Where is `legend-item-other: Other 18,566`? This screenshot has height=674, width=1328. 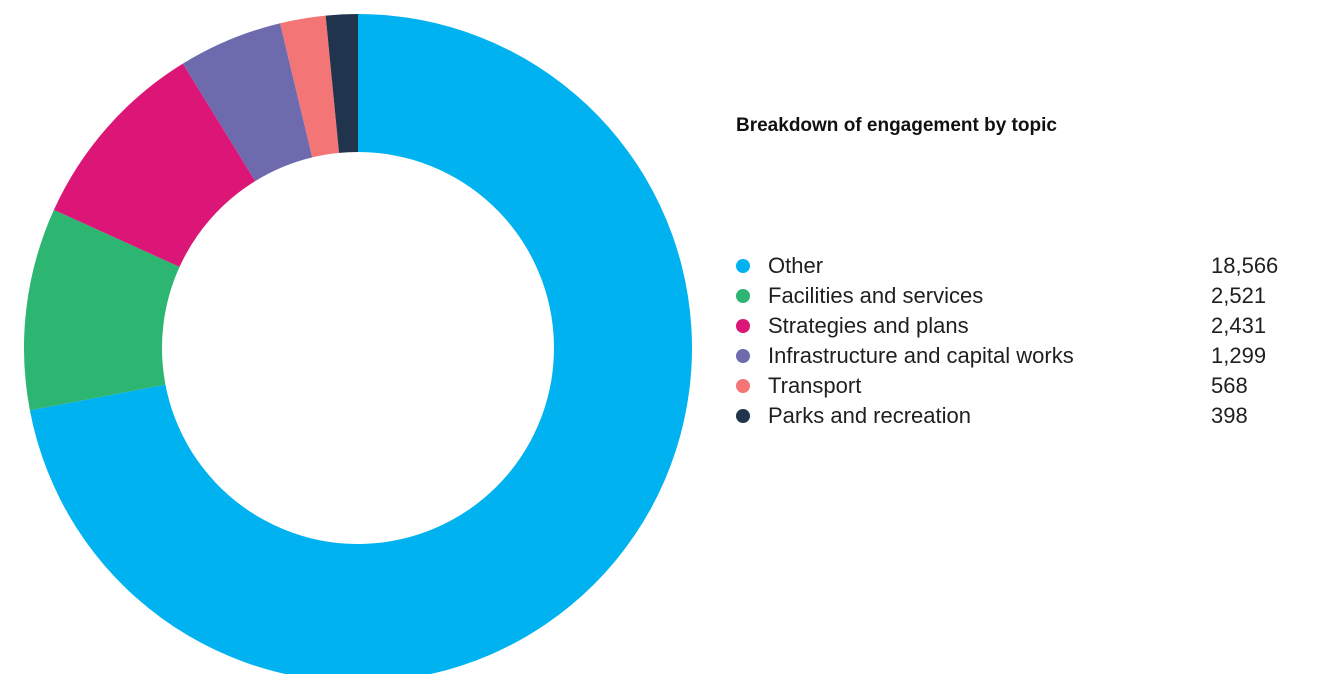 legend-item-other: Other 18,566 is located at coordinates (1016, 266).